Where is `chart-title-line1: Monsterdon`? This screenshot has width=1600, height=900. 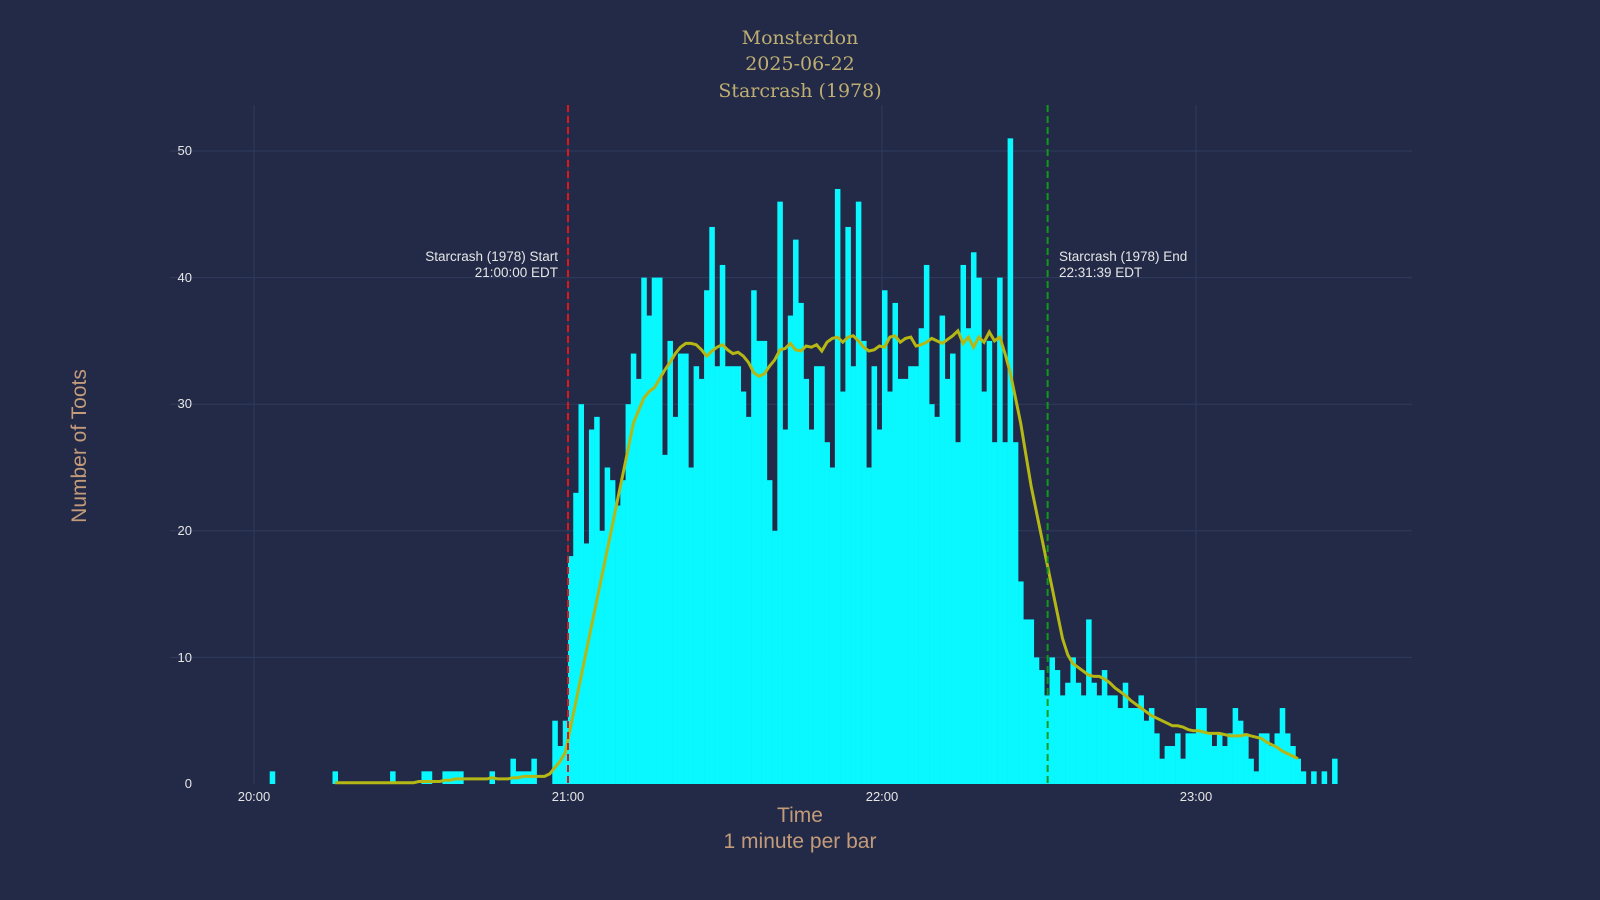 chart-title-line1: Monsterdon is located at coordinates (800, 38).